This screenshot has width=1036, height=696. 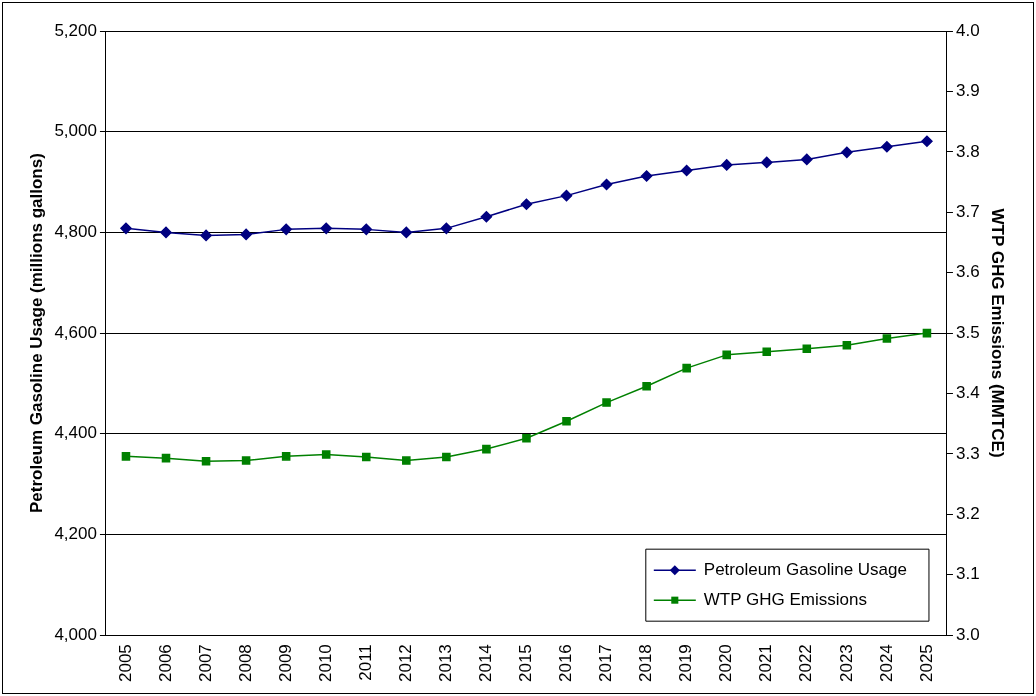 What do you see at coordinates (967, 91) in the screenshot?
I see `y2-tick-label: 3.9` at bounding box center [967, 91].